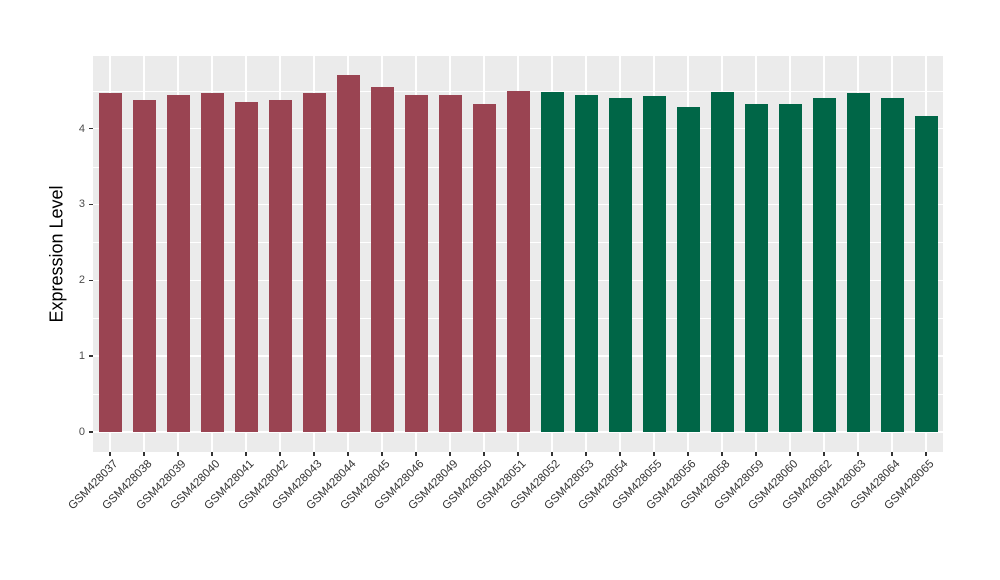  I want to click on bar-GSM428055, so click(654, 263).